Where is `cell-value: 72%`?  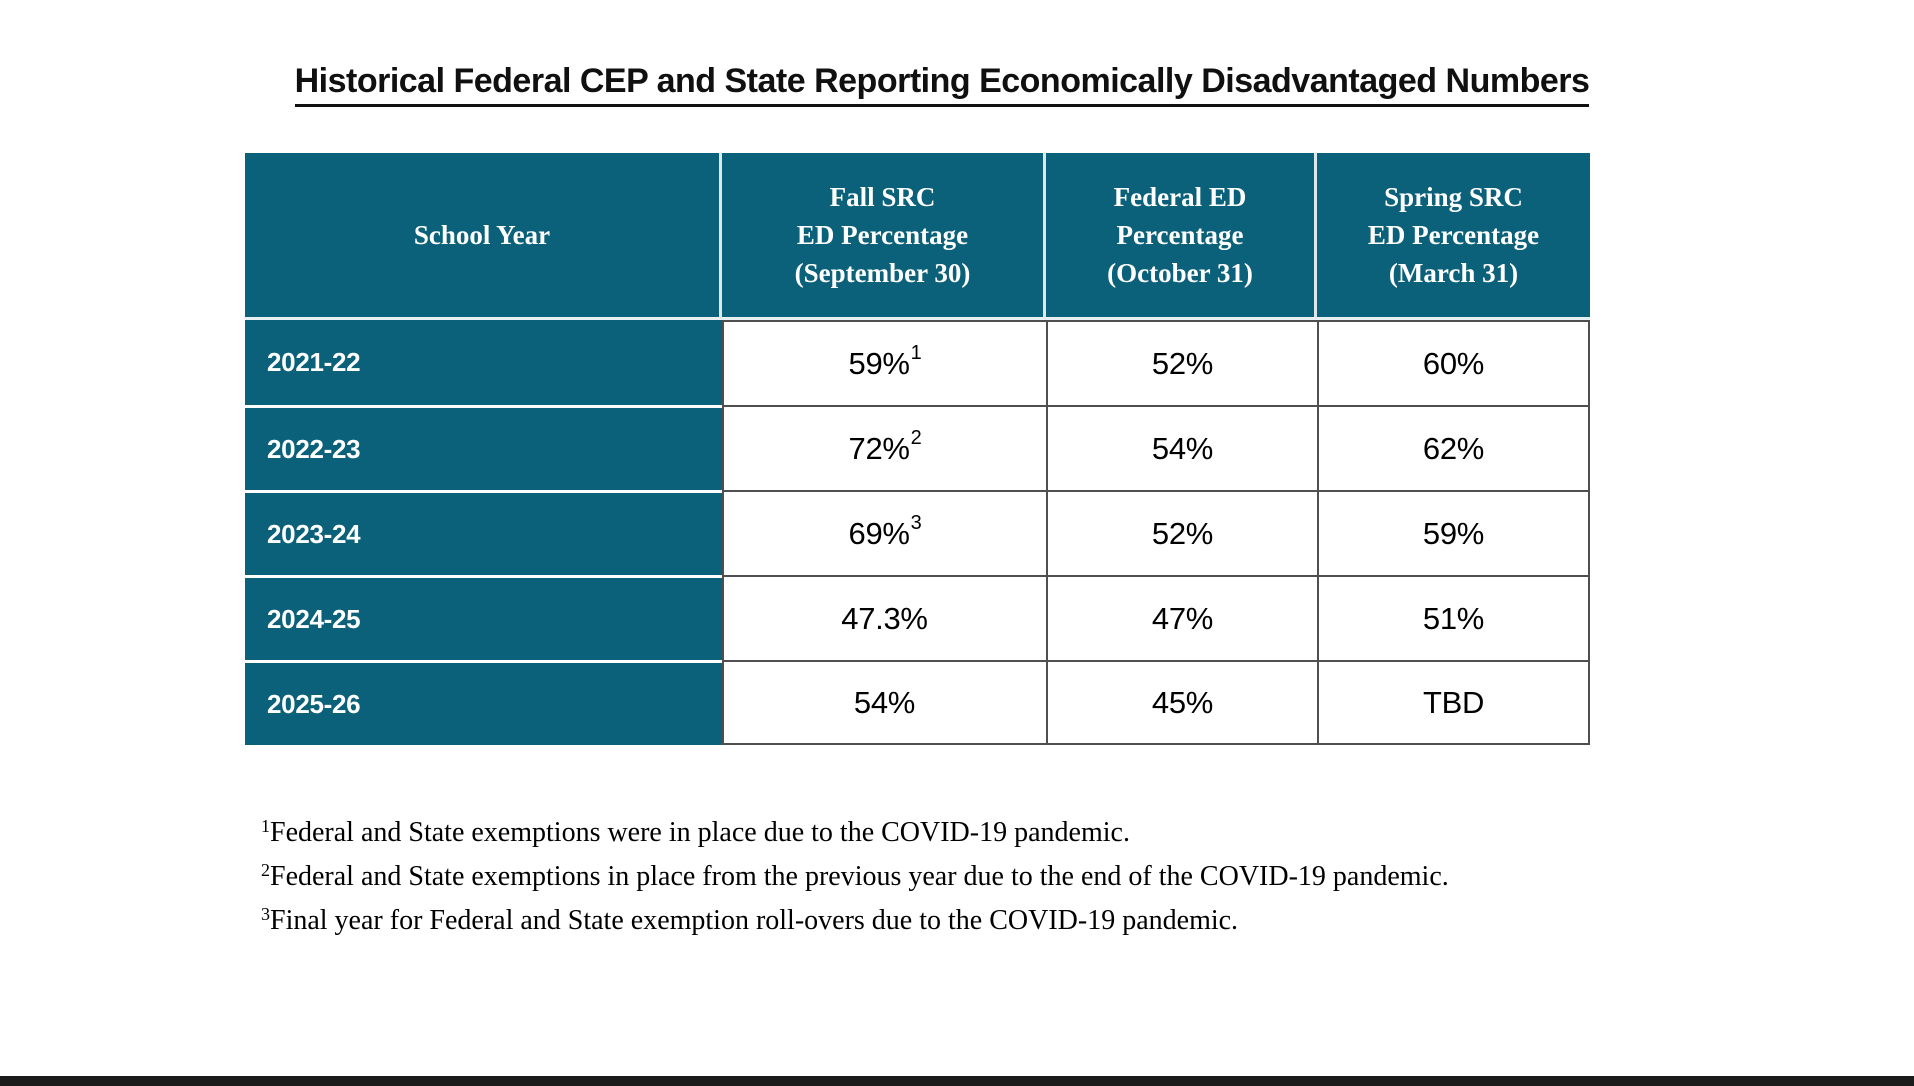 cell-value: 72% is located at coordinates (879, 448).